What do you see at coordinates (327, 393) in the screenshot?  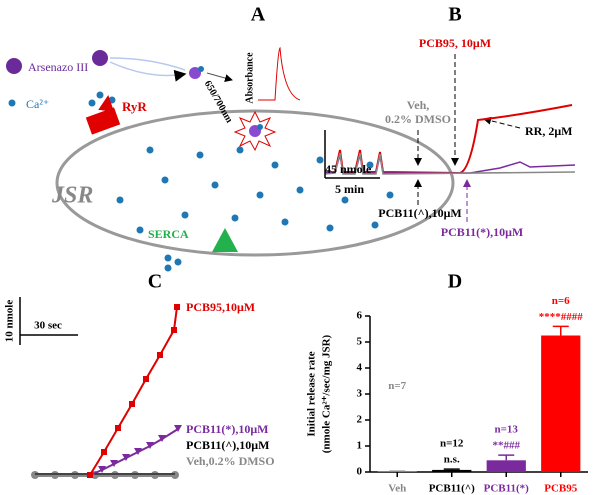 I see `y-axis-label: (nmole Ca²⁺/sec/mg JSR)` at bounding box center [327, 393].